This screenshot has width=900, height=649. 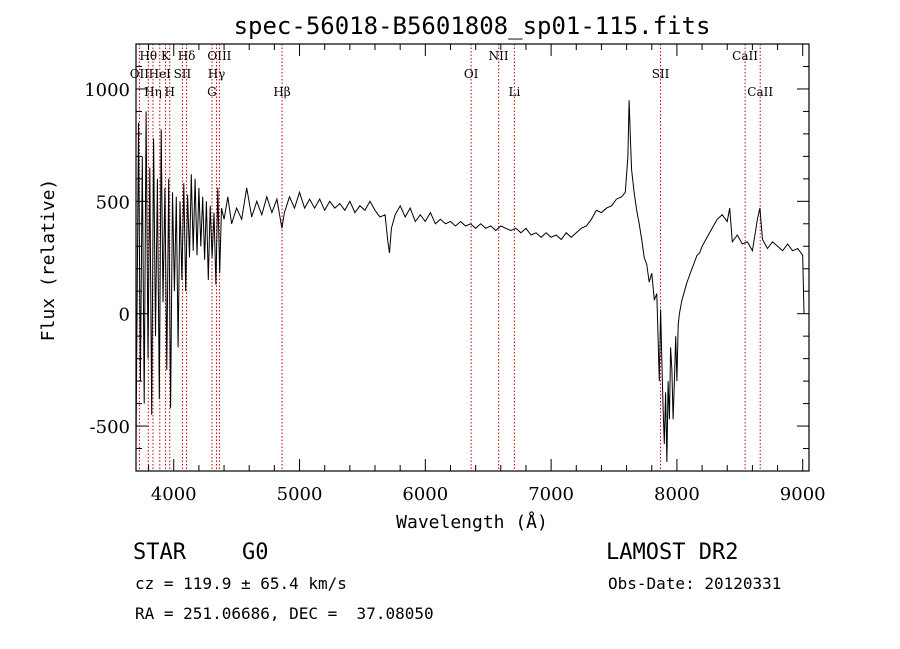 What do you see at coordinates (48, 260) in the screenshot?
I see `y-axis-title: Flux (relative)` at bounding box center [48, 260].